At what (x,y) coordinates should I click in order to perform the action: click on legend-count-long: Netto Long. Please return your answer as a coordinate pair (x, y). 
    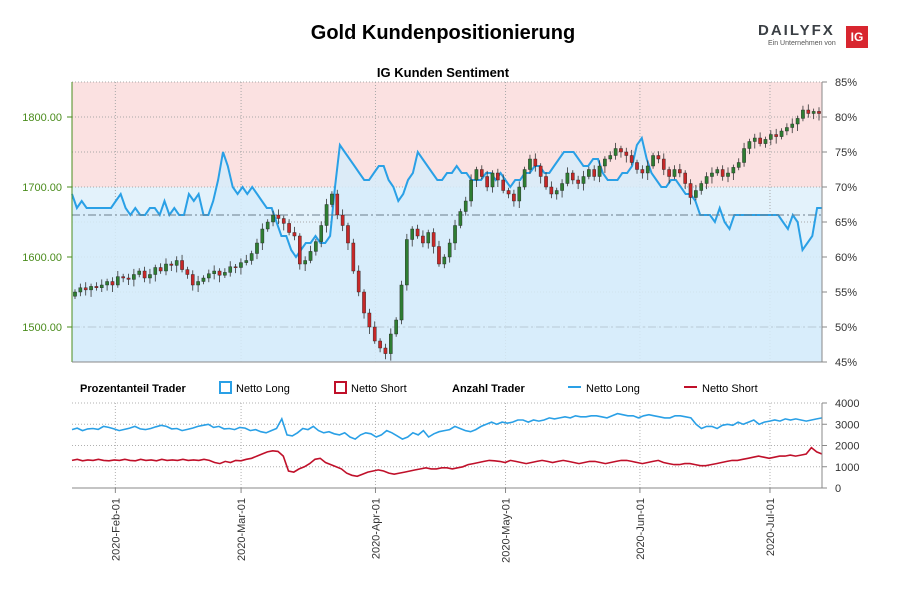
    Looking at the image, I should click on (613, 389).